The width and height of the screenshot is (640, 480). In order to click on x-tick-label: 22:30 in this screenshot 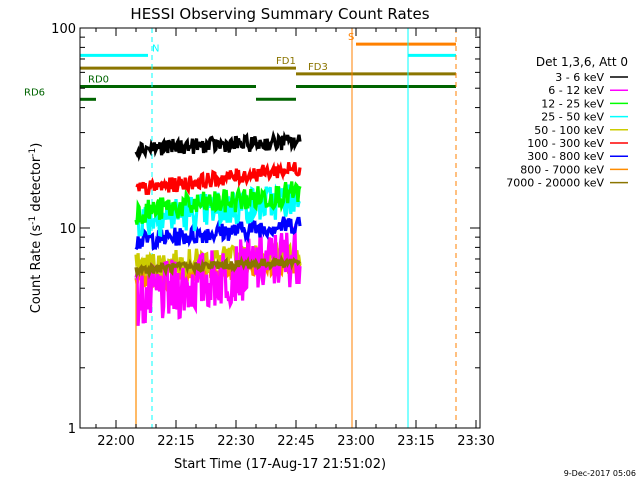, I will do `click(235, 441)`.